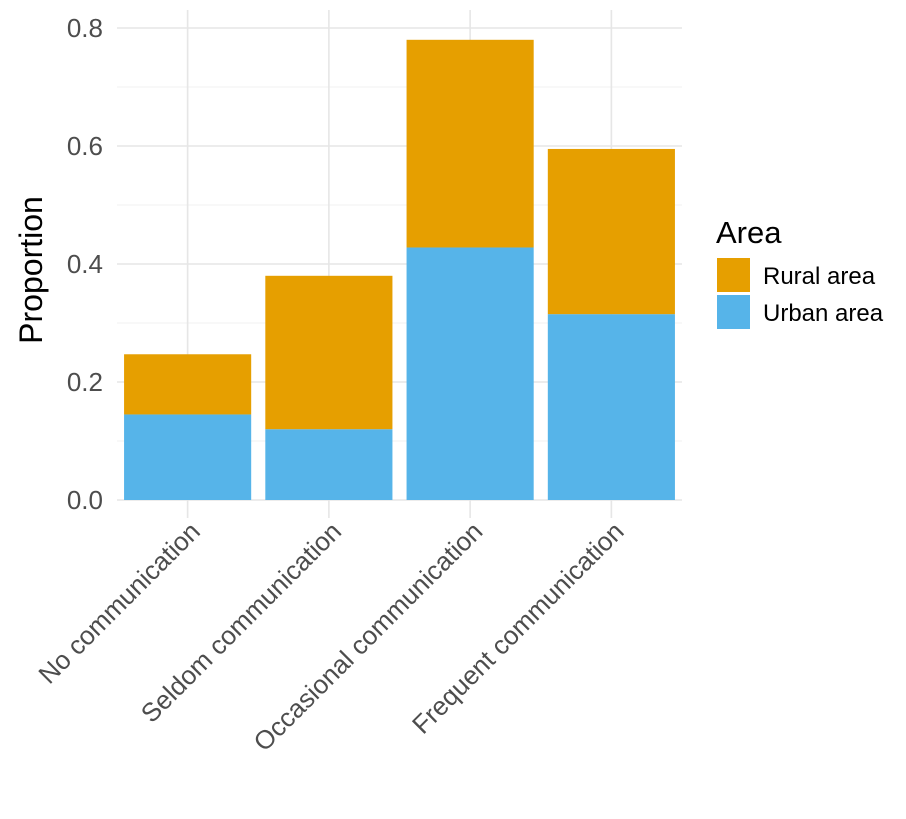 The width and height of the screenshot is (906, 819). I want to click on y-tick-label: 0.6, so click(85, 146).